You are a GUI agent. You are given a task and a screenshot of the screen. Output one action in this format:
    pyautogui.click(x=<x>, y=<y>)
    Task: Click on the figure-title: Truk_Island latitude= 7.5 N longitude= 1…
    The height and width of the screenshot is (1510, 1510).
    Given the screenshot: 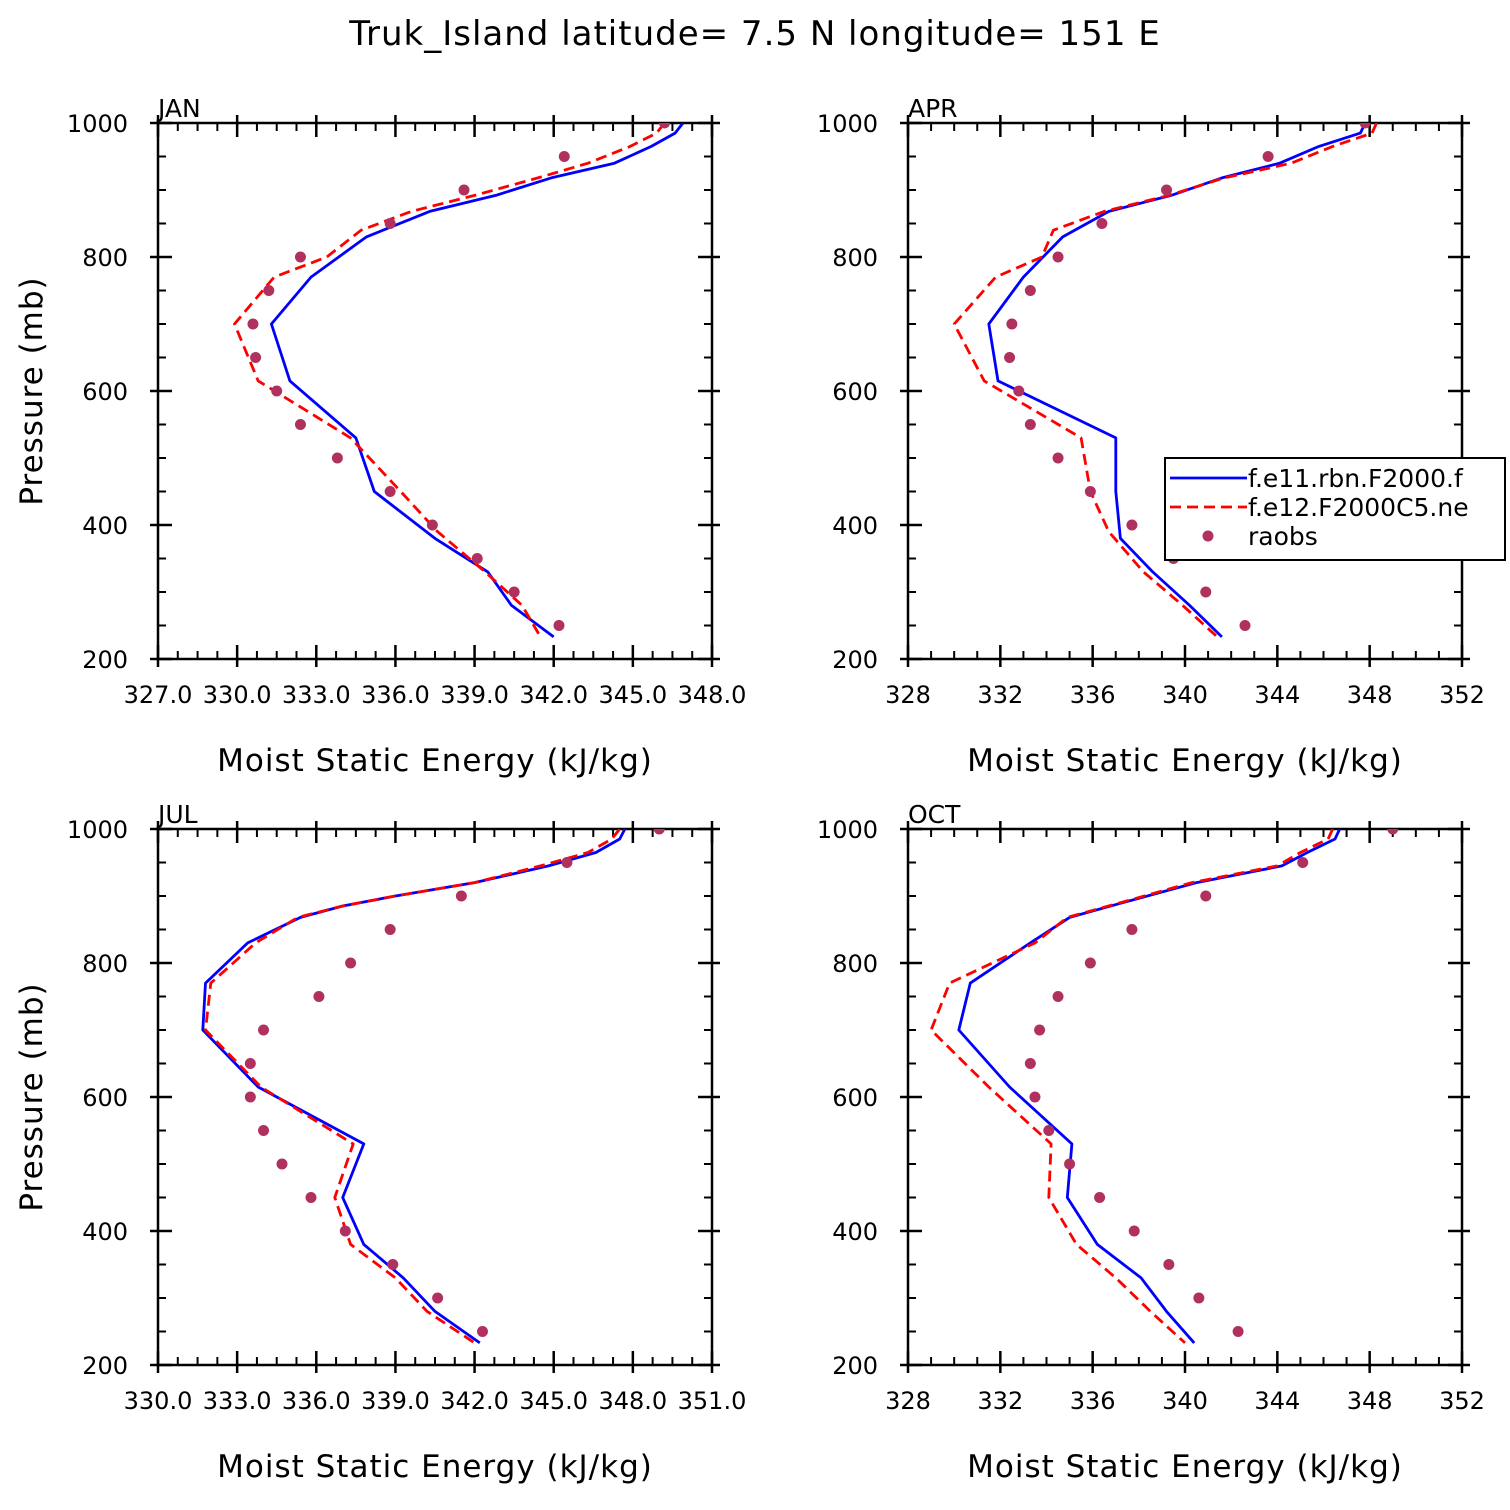 What is the action you would take?
    pyautogui.click(x=754, y=34)
    